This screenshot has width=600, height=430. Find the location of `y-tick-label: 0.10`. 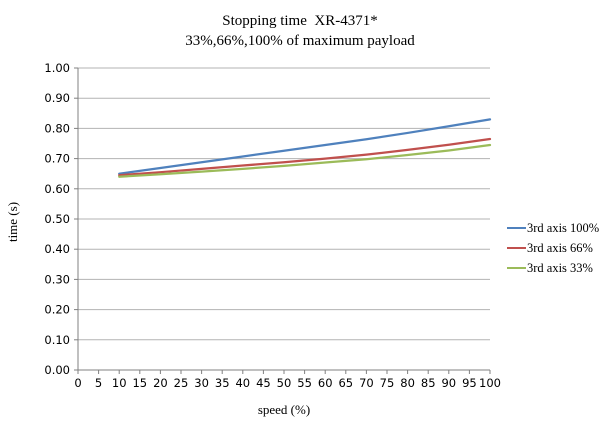

y-tick-label: 0.10 is located at coordinates (57, 340).